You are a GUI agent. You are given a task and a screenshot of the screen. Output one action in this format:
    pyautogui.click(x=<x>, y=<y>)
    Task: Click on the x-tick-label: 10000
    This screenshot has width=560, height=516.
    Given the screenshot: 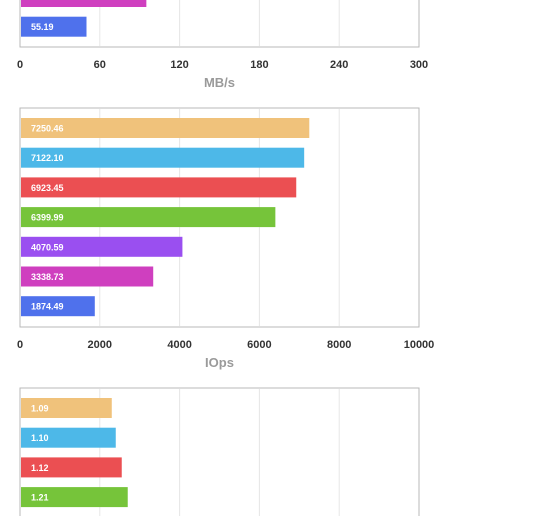 What is the action you would take?
    pyautogui.click(x=419, y=345)
    